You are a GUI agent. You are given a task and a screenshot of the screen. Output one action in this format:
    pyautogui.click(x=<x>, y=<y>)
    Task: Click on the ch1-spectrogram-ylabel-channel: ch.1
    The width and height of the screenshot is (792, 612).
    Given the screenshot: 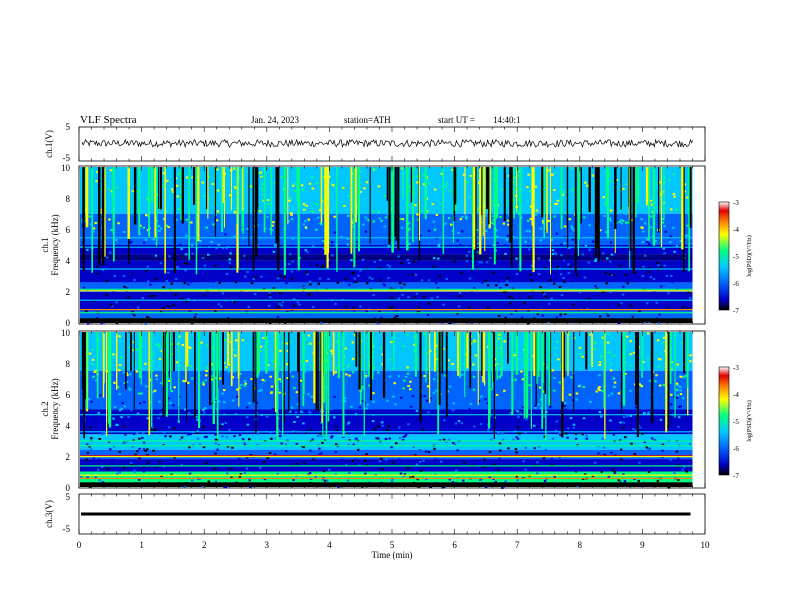 What is the action you would take?
    pyautogui.click(x=45, y=244)
    